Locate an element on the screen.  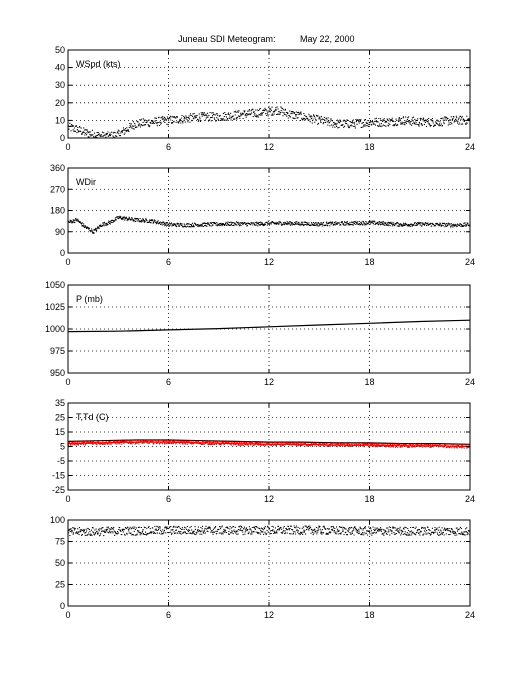
y-tick-label: 1000 is located at coordinates (55, 329).